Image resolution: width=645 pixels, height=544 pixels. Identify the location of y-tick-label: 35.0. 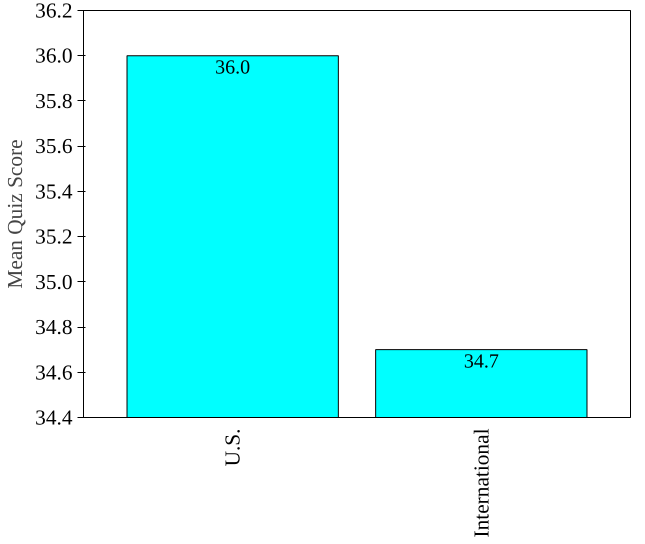
(54, 282).